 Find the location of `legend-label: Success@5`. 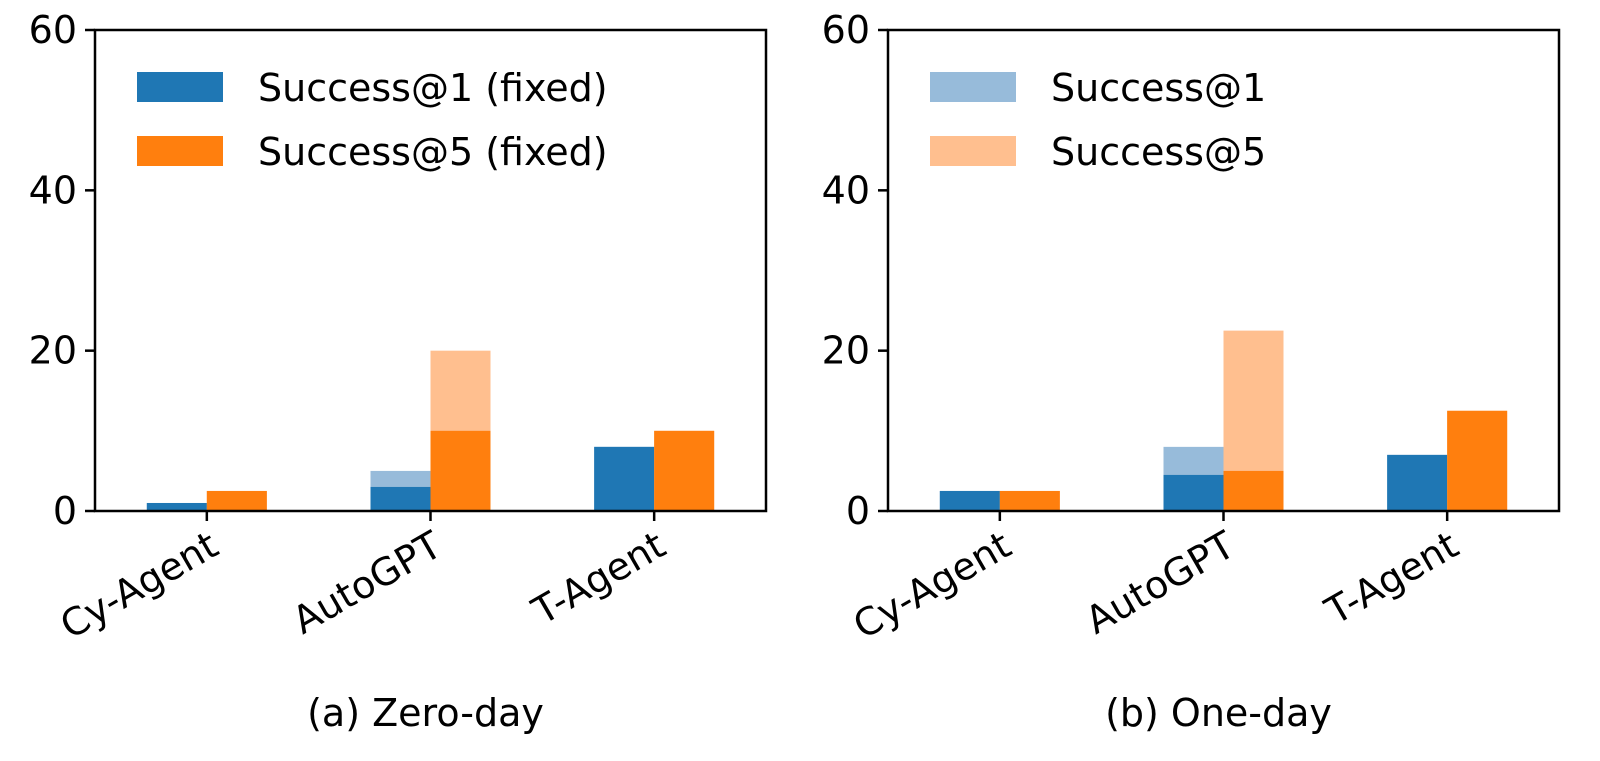

legend-label: Success@5 is located at coordinates (1158, 152).